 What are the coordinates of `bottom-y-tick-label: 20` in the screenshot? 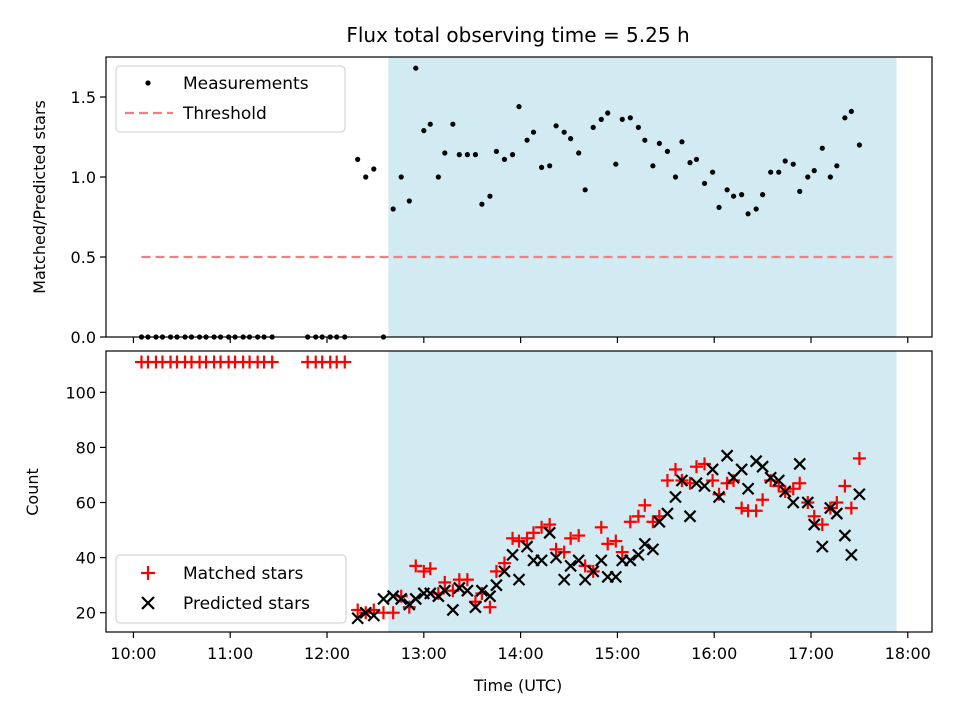 It's located at (86, 613).